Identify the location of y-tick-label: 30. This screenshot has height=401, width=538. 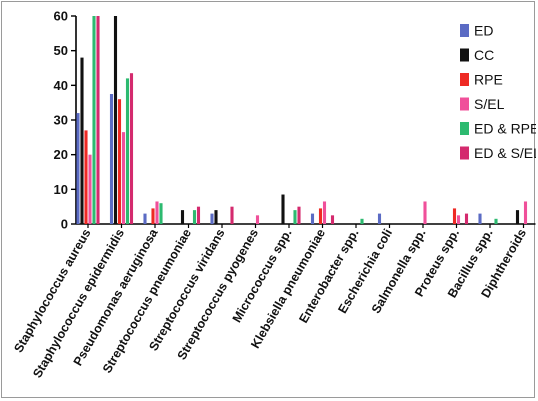
(61, 120).